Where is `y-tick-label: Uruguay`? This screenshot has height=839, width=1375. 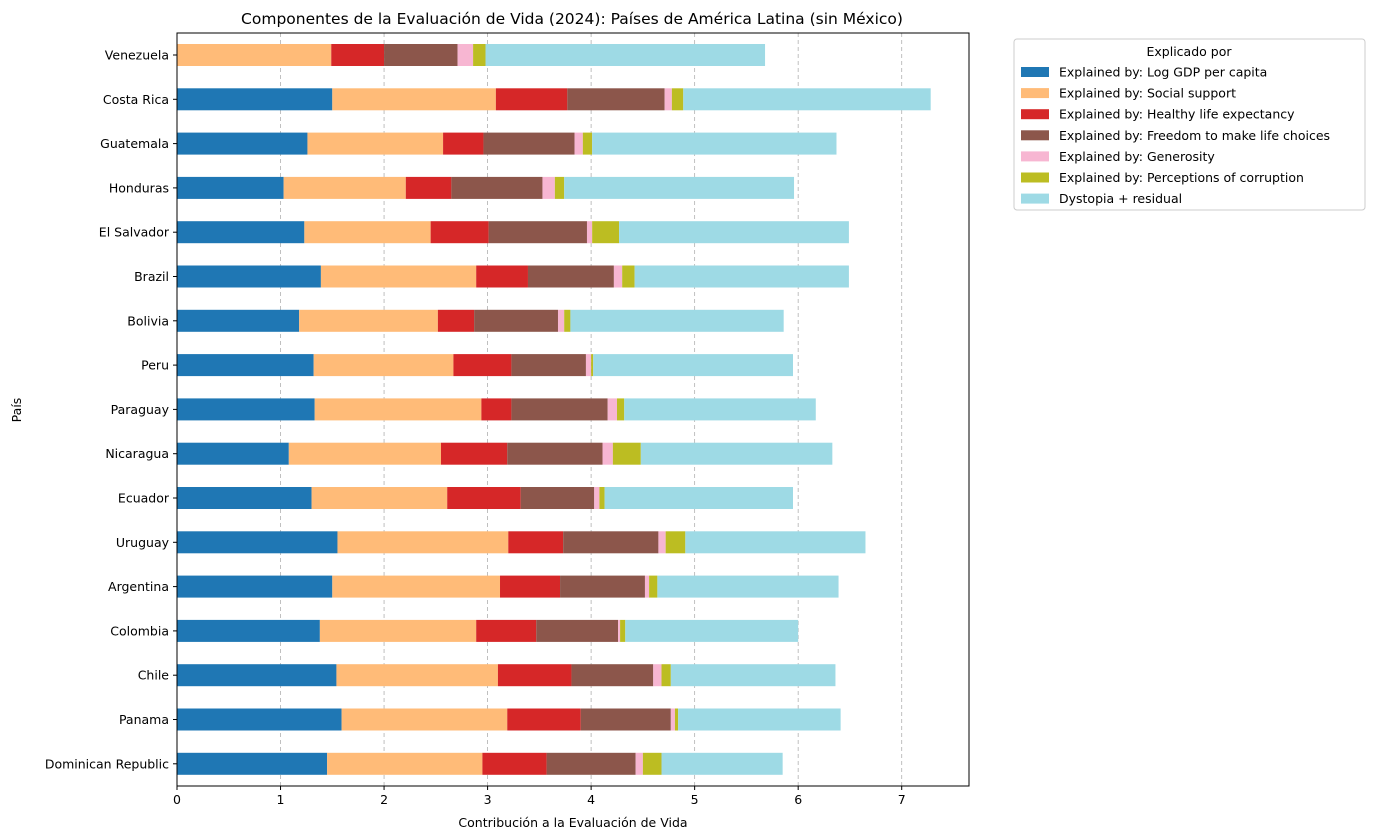 y-tick-label: Uruguay is located at coordinates (143, 542).